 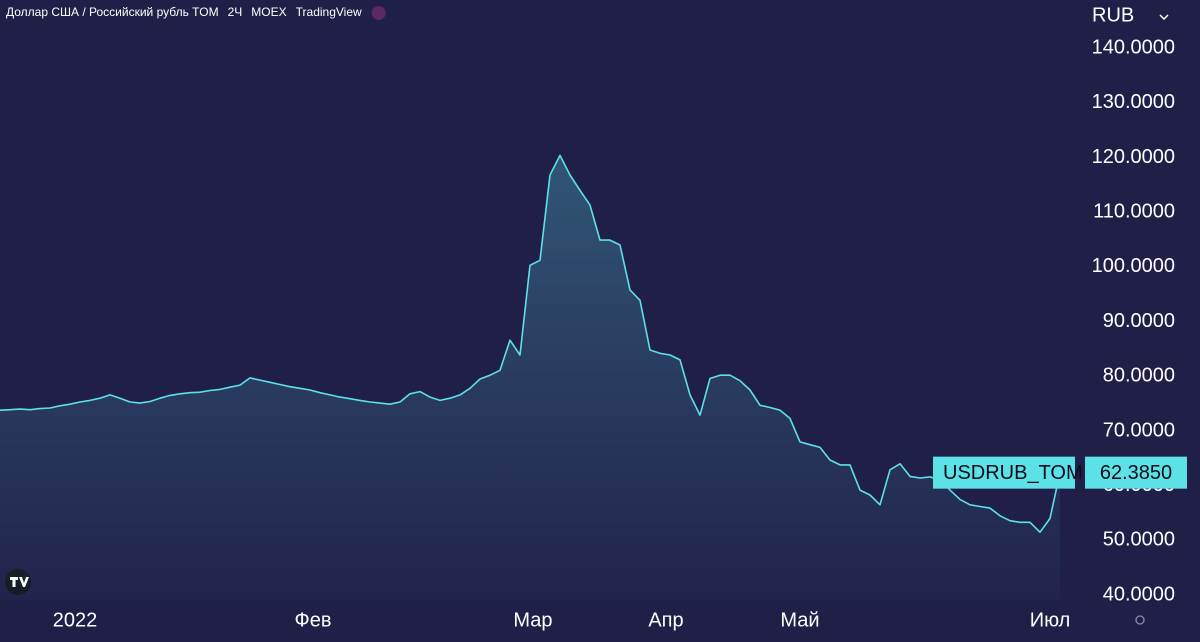 I want to click on last-price-label: 62.3850, so click(x=1136, y=473).